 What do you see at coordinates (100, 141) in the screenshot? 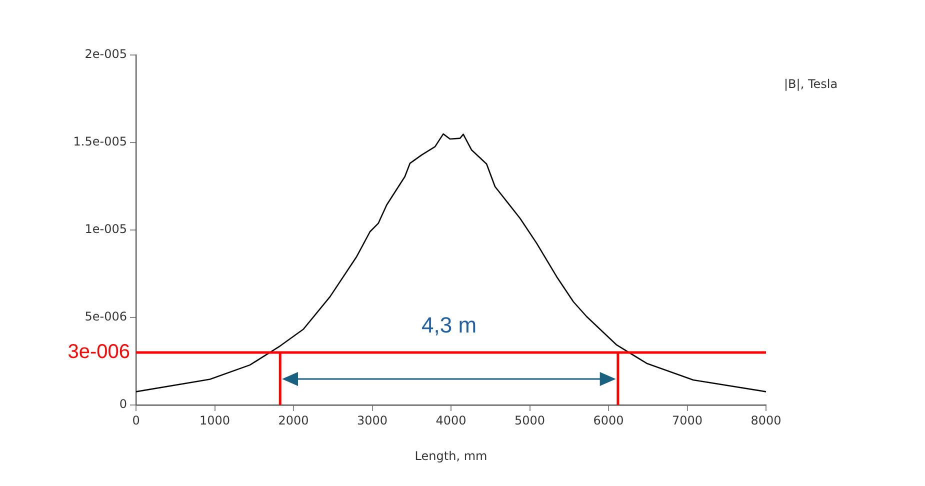
I see `y-tick-label: 1.5e-005` at bounding box center [100, 141].